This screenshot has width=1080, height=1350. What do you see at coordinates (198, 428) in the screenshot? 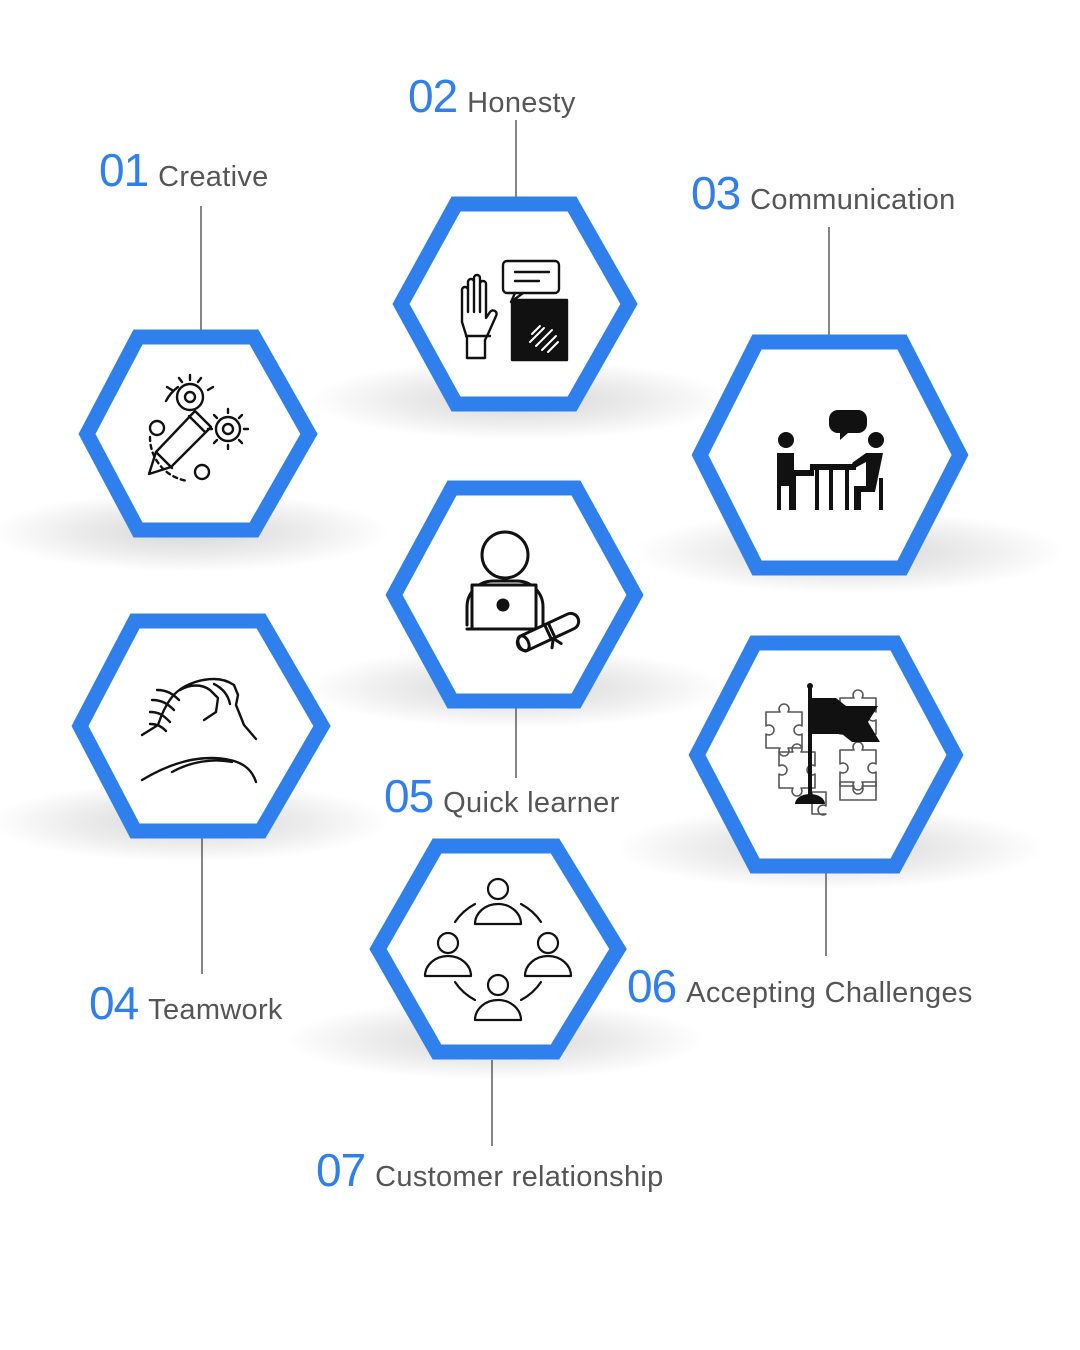
I see `creative-pencil-gears-icon` at bounding box center [198, 428].